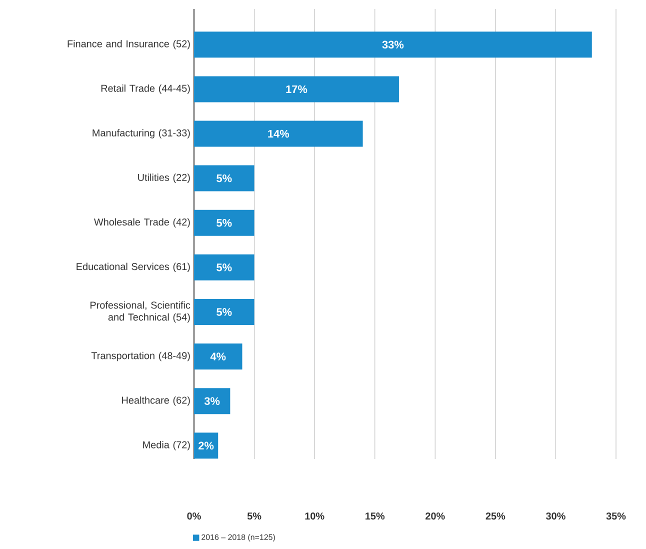  I want to click on data-label: 2%, so click(206, 446).